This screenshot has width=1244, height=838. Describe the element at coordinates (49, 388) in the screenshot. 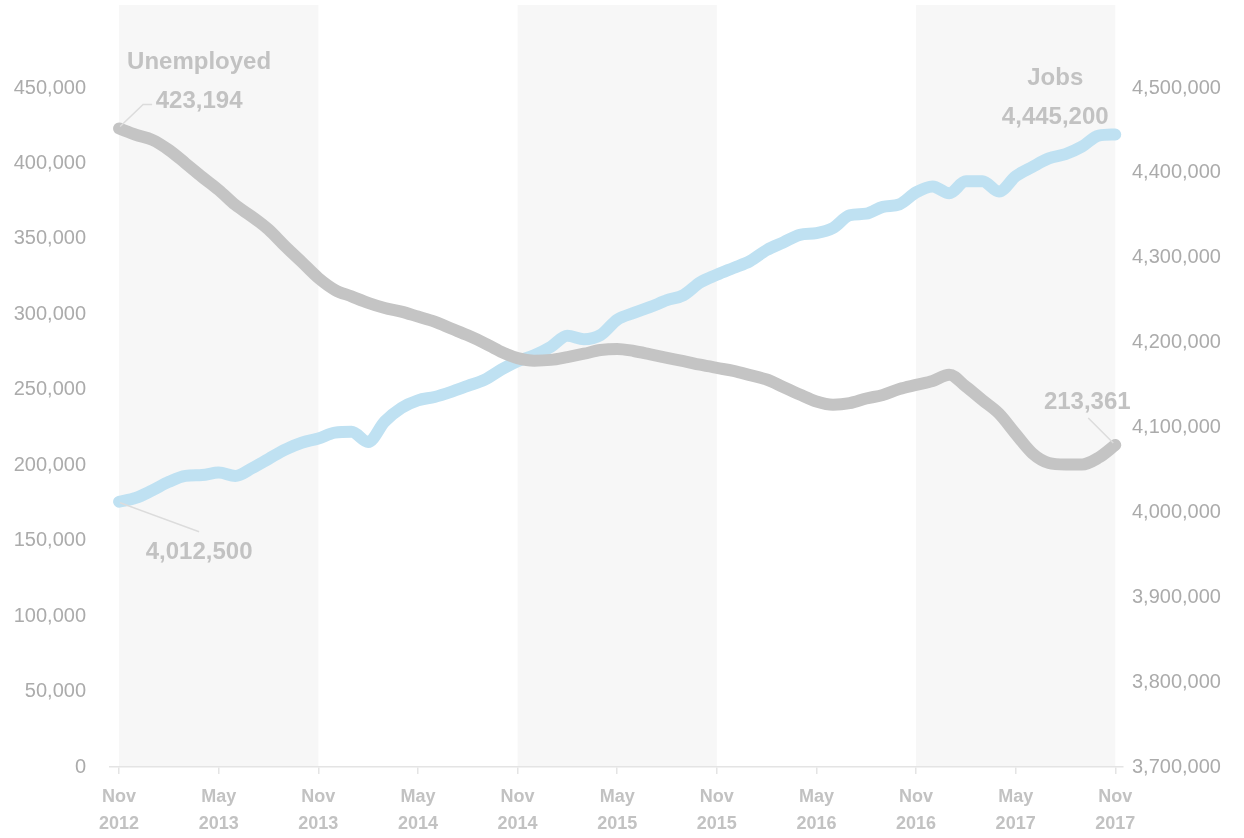

I see `y-tick-label: 250,000` at that location.